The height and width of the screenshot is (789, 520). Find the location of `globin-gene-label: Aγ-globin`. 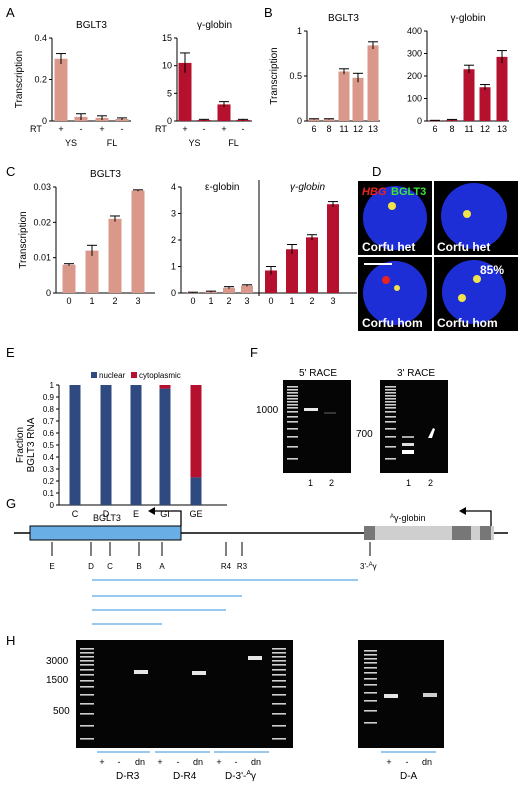

globin-gene-label: Aγ-globin is located at coordinates (408, 518).